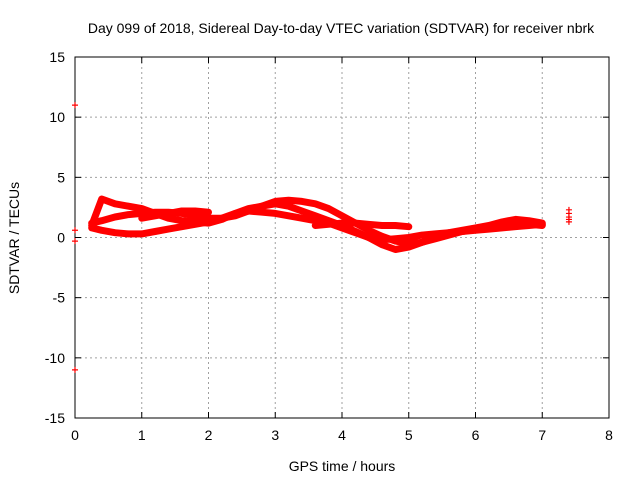 This screenshot has height=480, width=640. Describe the element at coordinates (609, 435) in the screenshot. I see `x-tick-label: 8` at that location.